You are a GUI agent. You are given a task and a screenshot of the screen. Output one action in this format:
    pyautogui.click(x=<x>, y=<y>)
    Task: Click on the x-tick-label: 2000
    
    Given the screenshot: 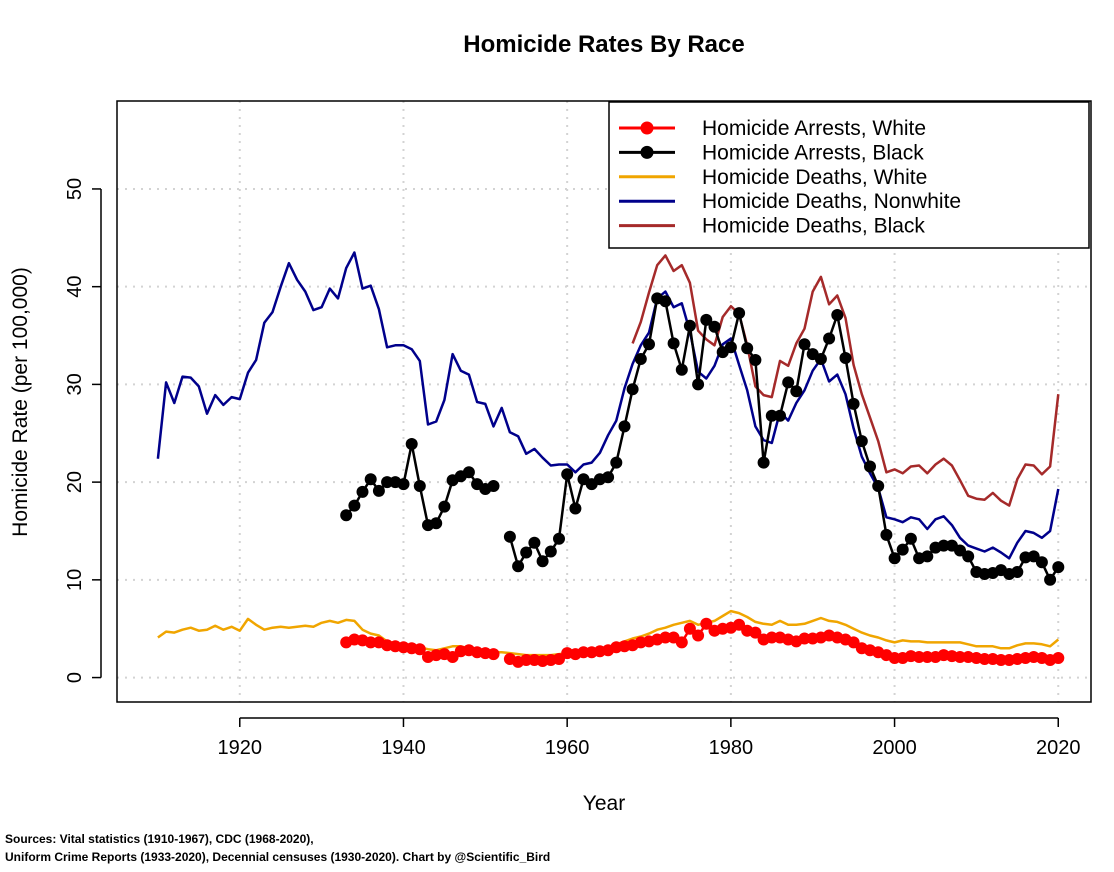 What is the action you would take?
    pyautogui.click(x=894, y=748)
    